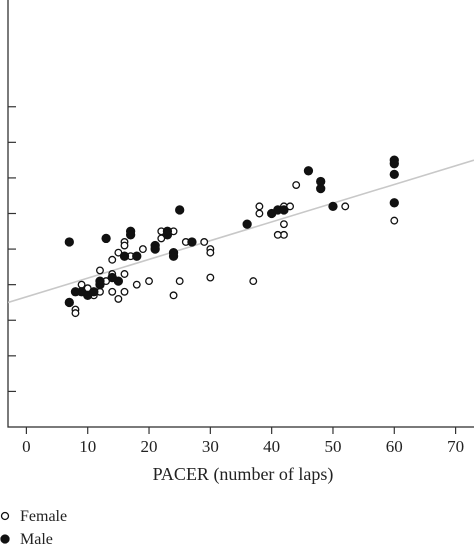 The width and height of the screenshot is (474, 550). What do you see at coordinates (394, 446) in the screenshot?
I see `x-tick-label-6: 60` at bounding box center [394, 446].